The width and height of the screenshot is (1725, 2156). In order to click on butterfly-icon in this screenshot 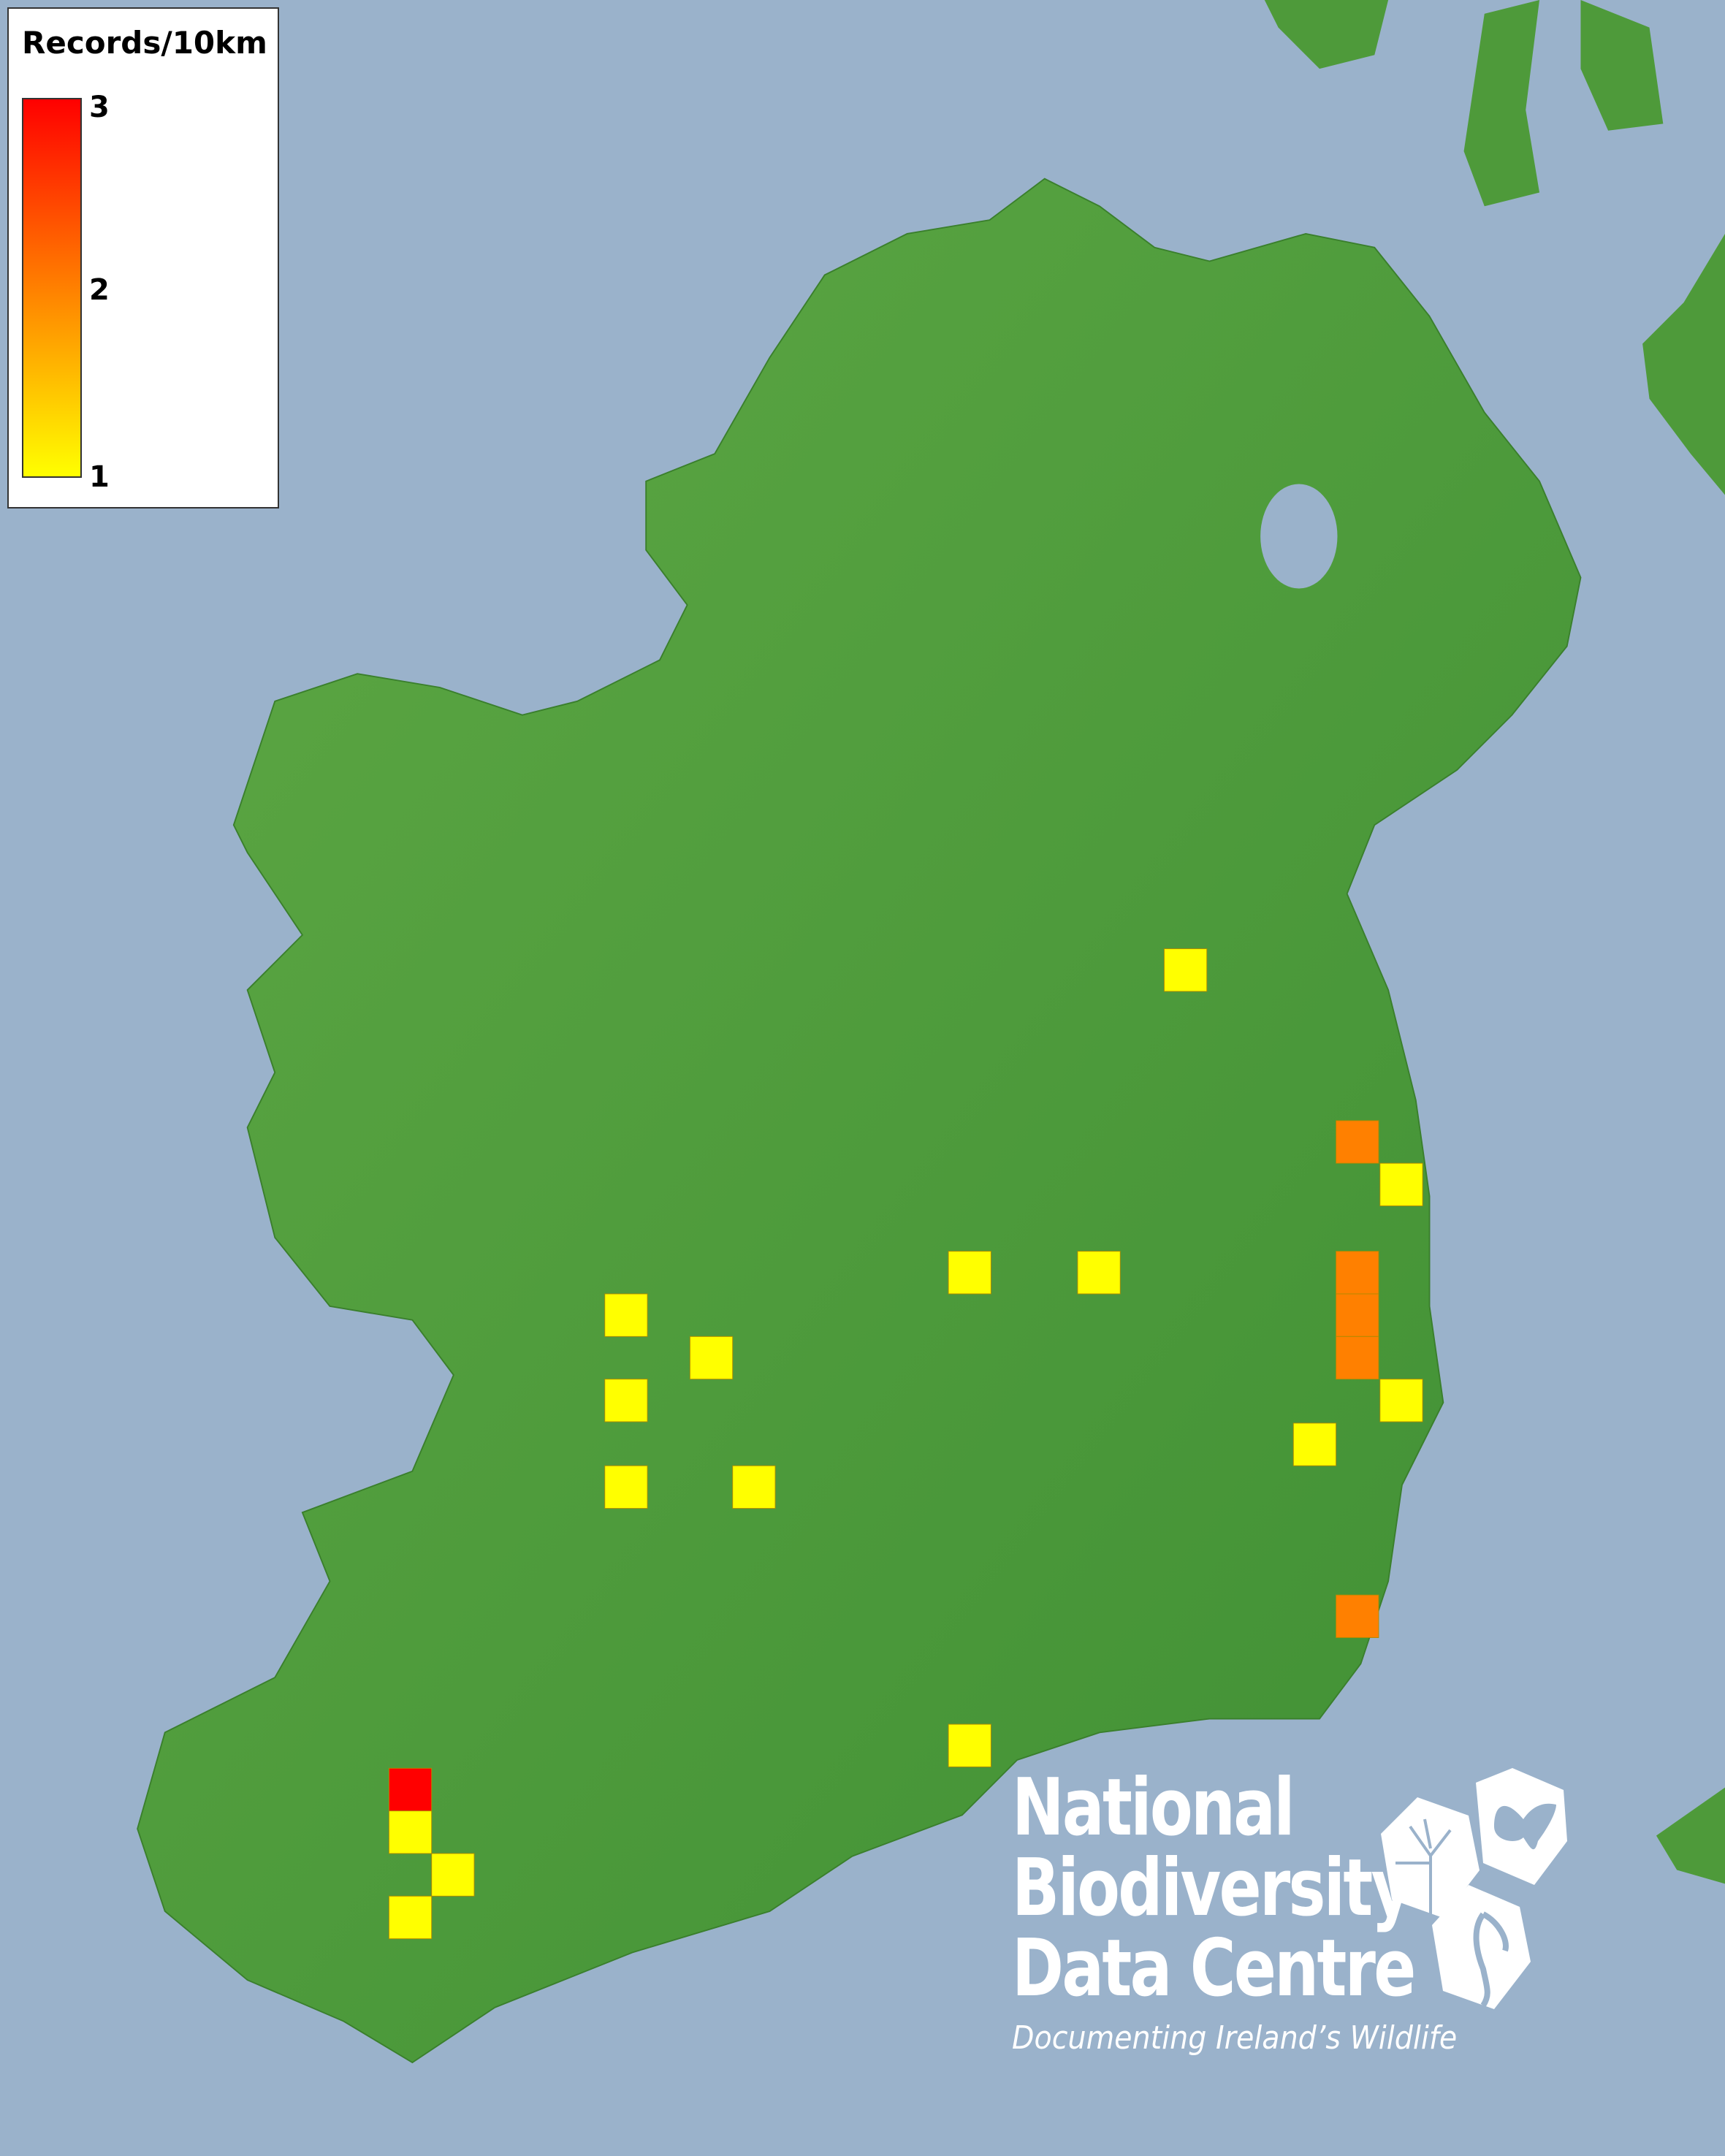, I will do `click(1521, 1826)`.